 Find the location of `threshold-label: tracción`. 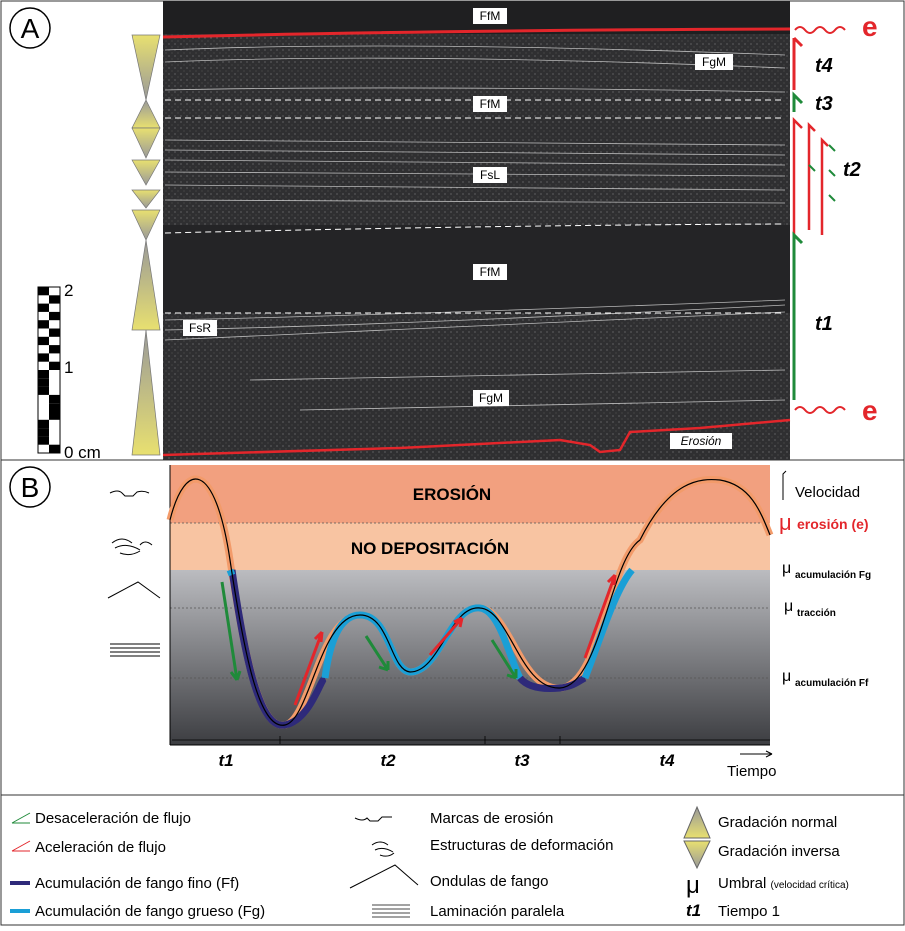

threshold-label: tracción is located at coordinates (816, 613).